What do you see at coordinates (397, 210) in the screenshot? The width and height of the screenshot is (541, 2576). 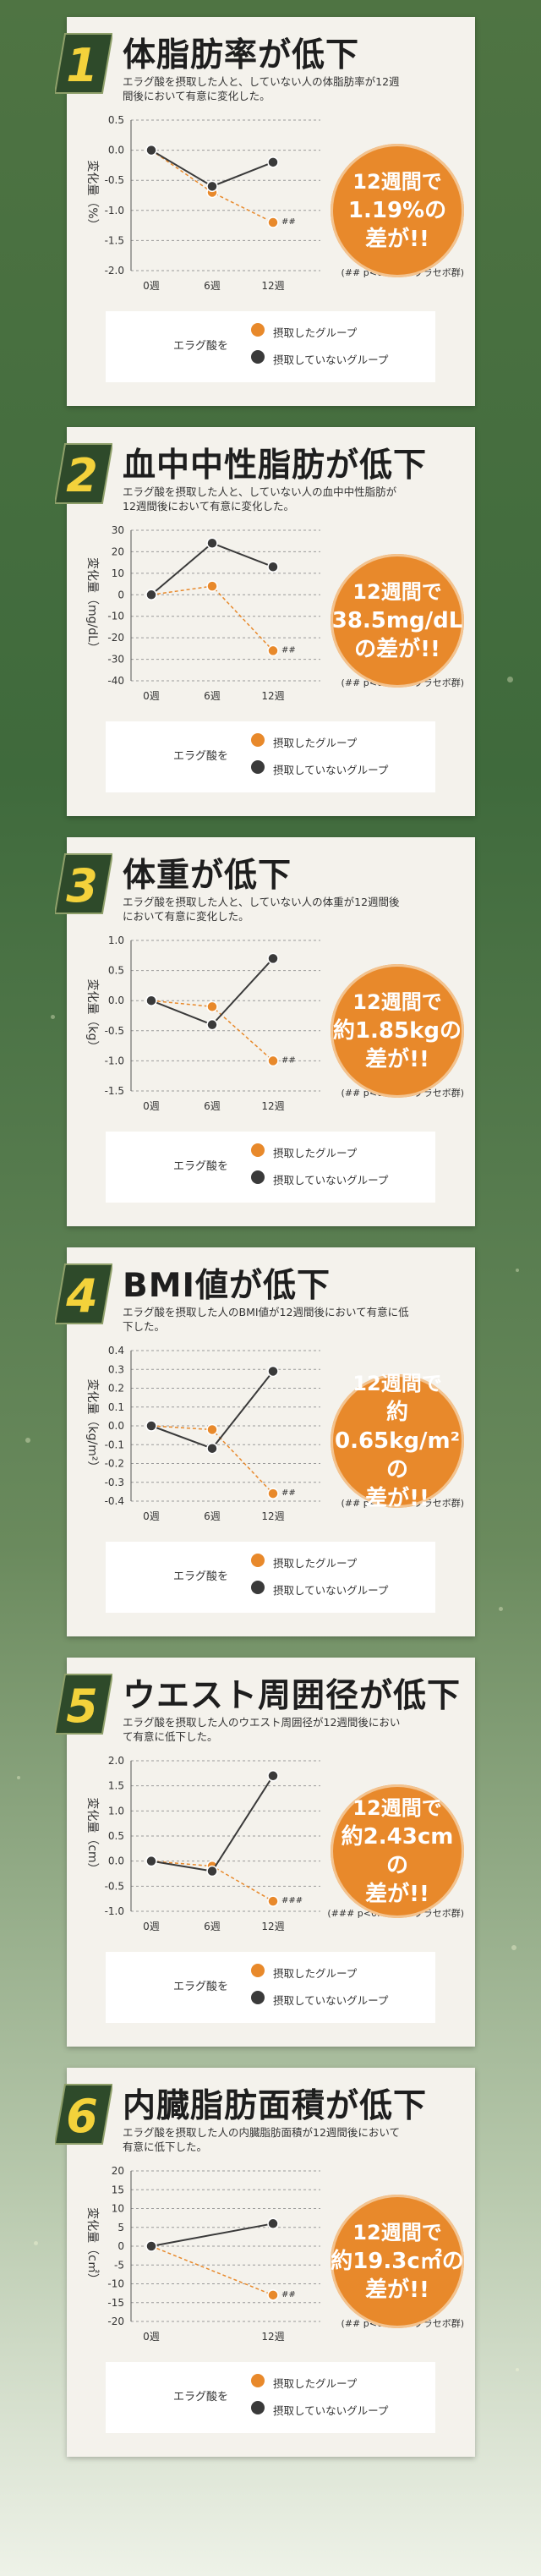 I see `callout-line: 1.19%の` at bounding box center [397, 210].